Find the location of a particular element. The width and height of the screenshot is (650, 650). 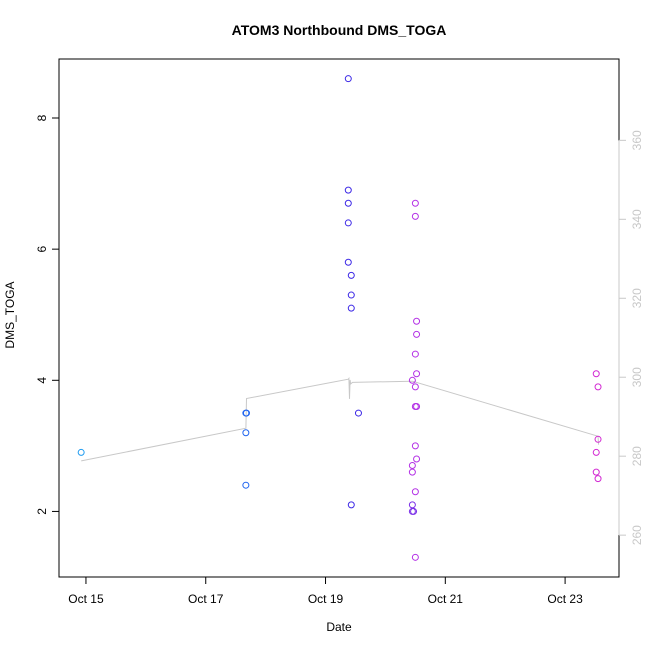

y-tick-label: 8 is located at coordinates (42, 117).